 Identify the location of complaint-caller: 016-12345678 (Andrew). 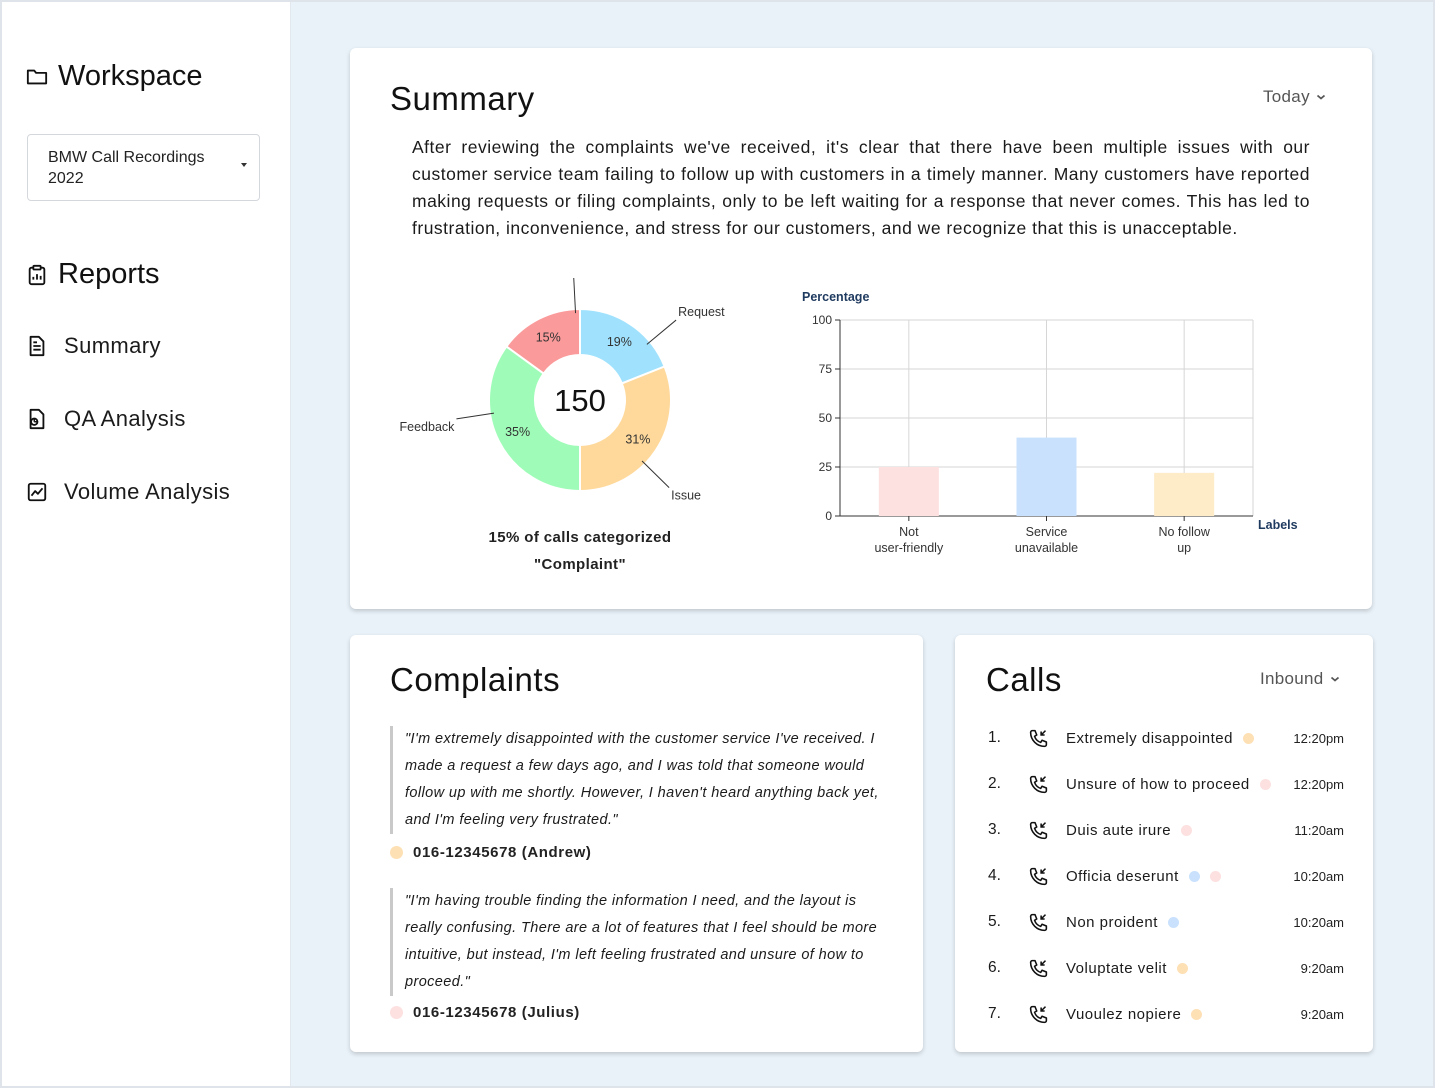
(491, 852).